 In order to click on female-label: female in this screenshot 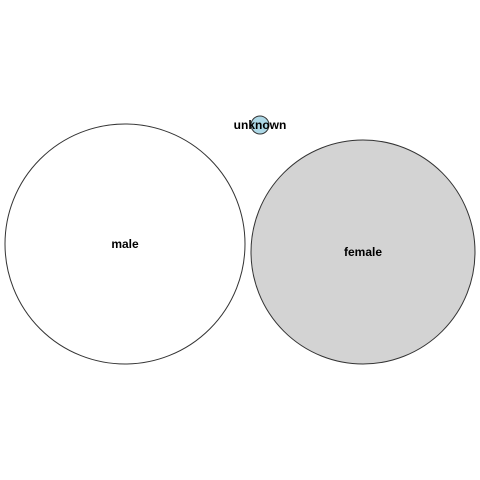, I will do `click(363, 252)`.